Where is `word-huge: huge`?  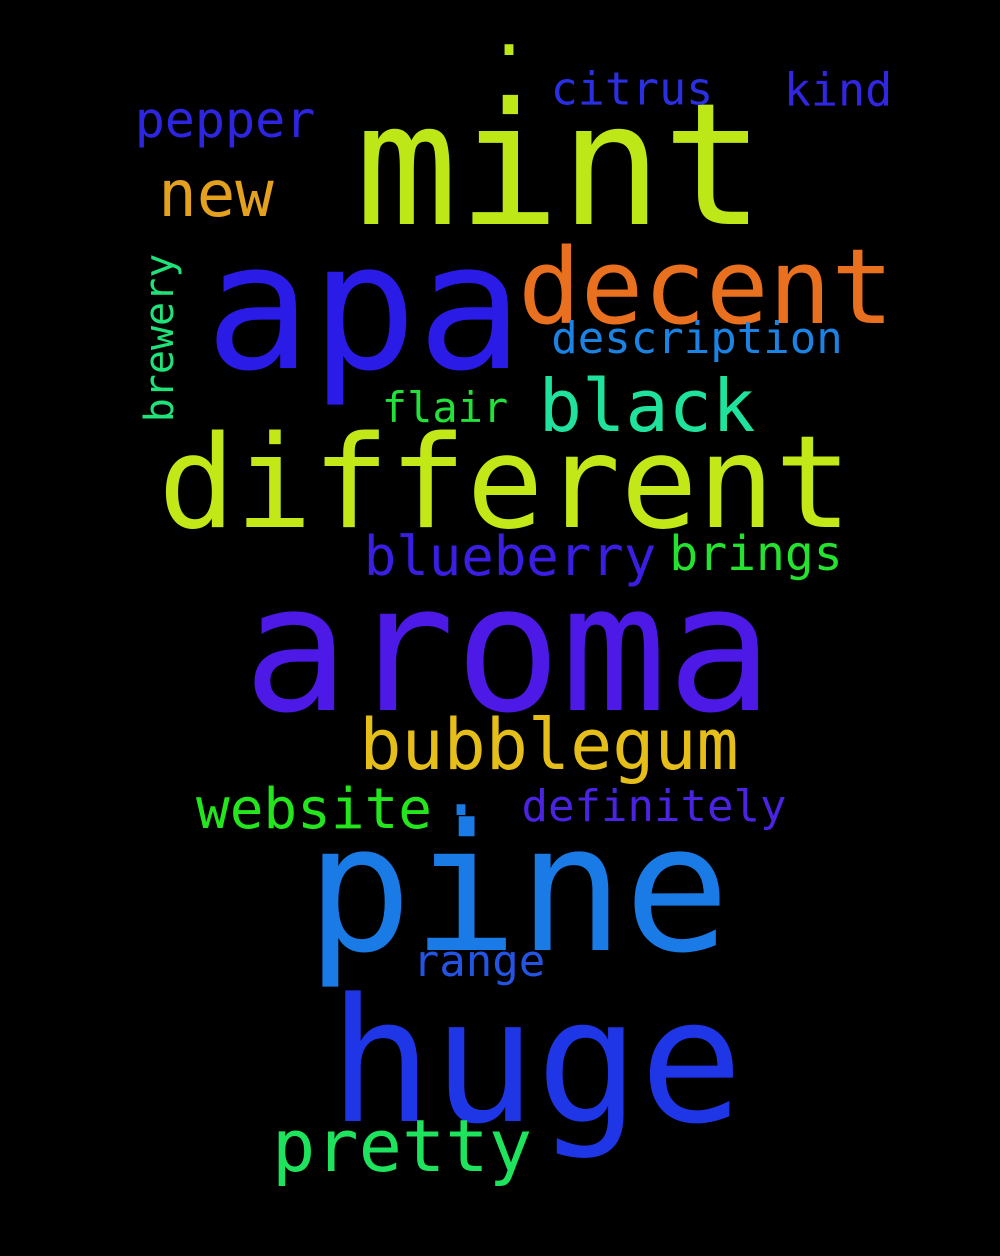
word-huge: huge is located at coordinates (536, 1061).